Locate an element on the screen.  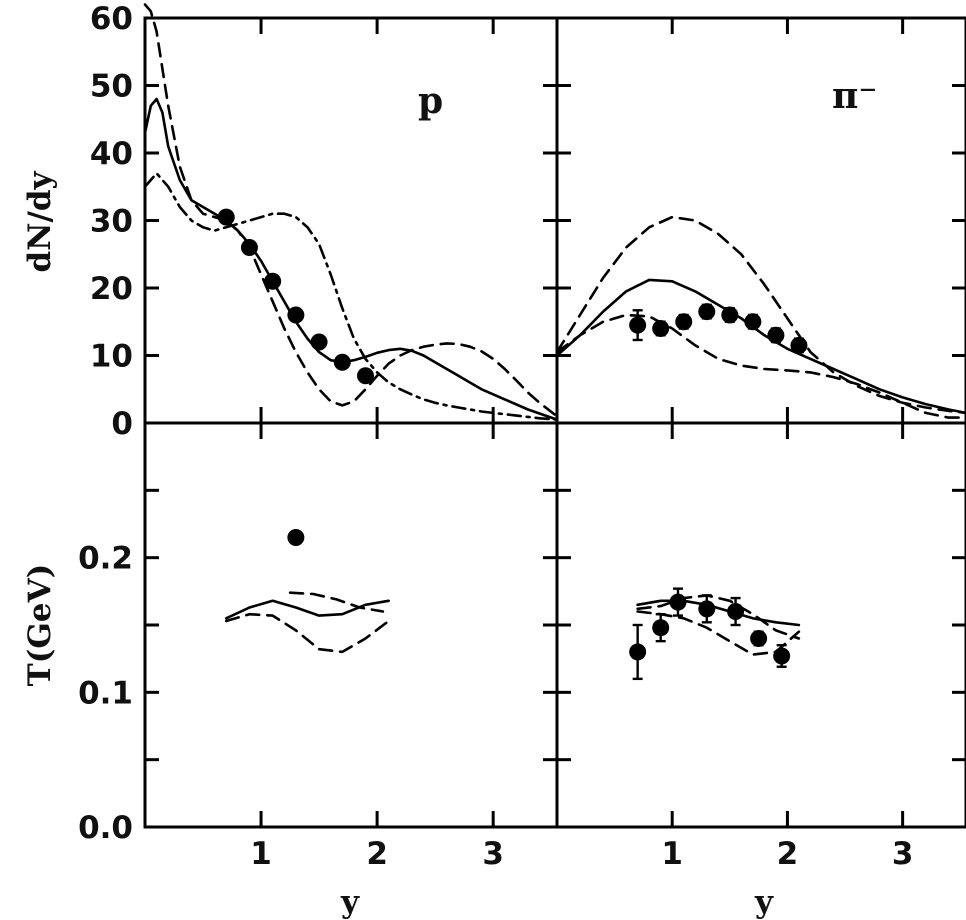
y-axis-title-bottom: T(GeV) is located at coordinates (40, 625).